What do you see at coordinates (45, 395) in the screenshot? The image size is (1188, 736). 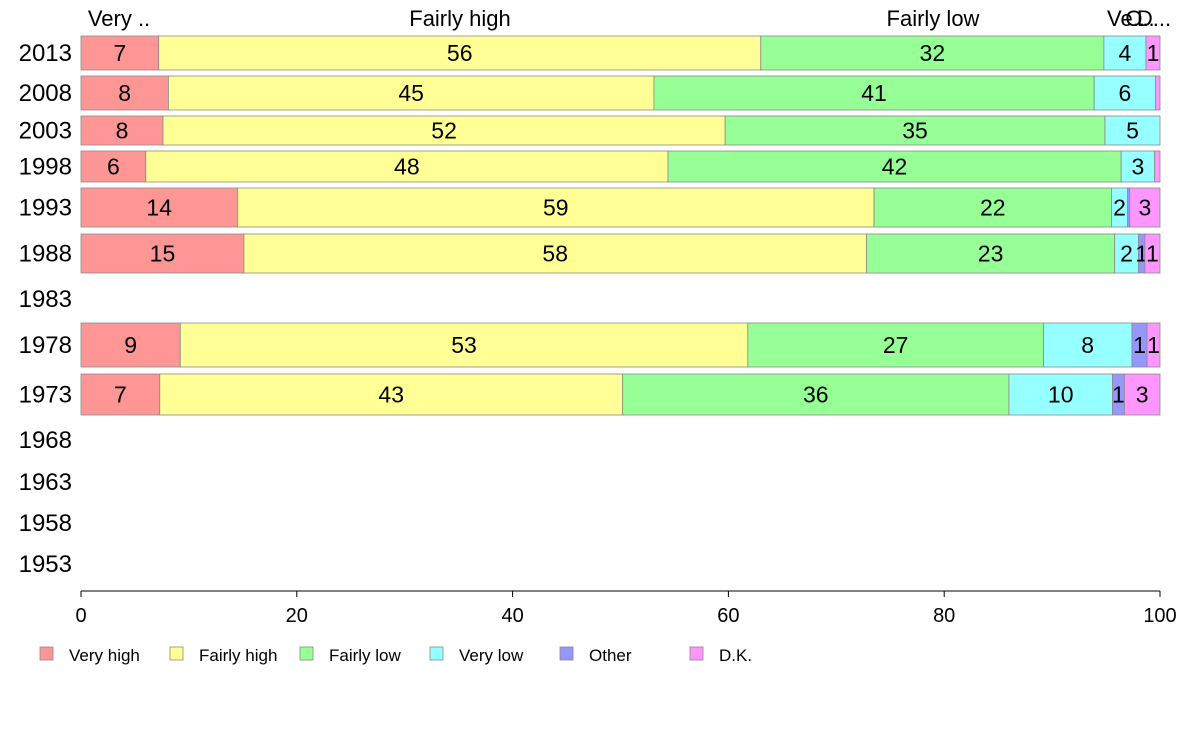 I see `y-tick-label: 1973` at bounding box center [45, 395].